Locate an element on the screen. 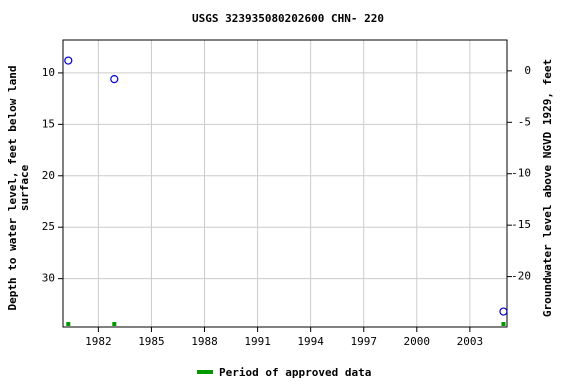 Image resolution: width=576 pixels, height=384 pixels. y2-axis-label: Groundwater level above NGVD 1929, feet is located at coordinates (547, 188).